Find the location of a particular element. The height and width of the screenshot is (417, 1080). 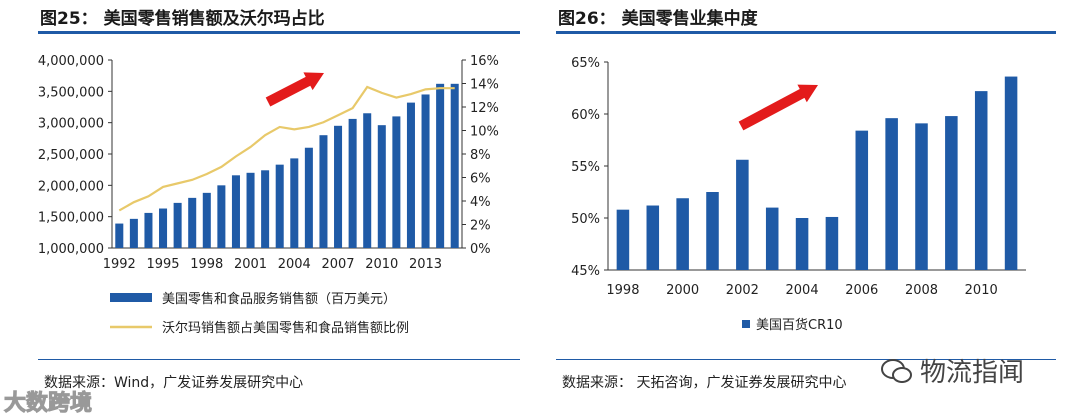

x-tick-label: 2006 is located at coordinates (861, 290).